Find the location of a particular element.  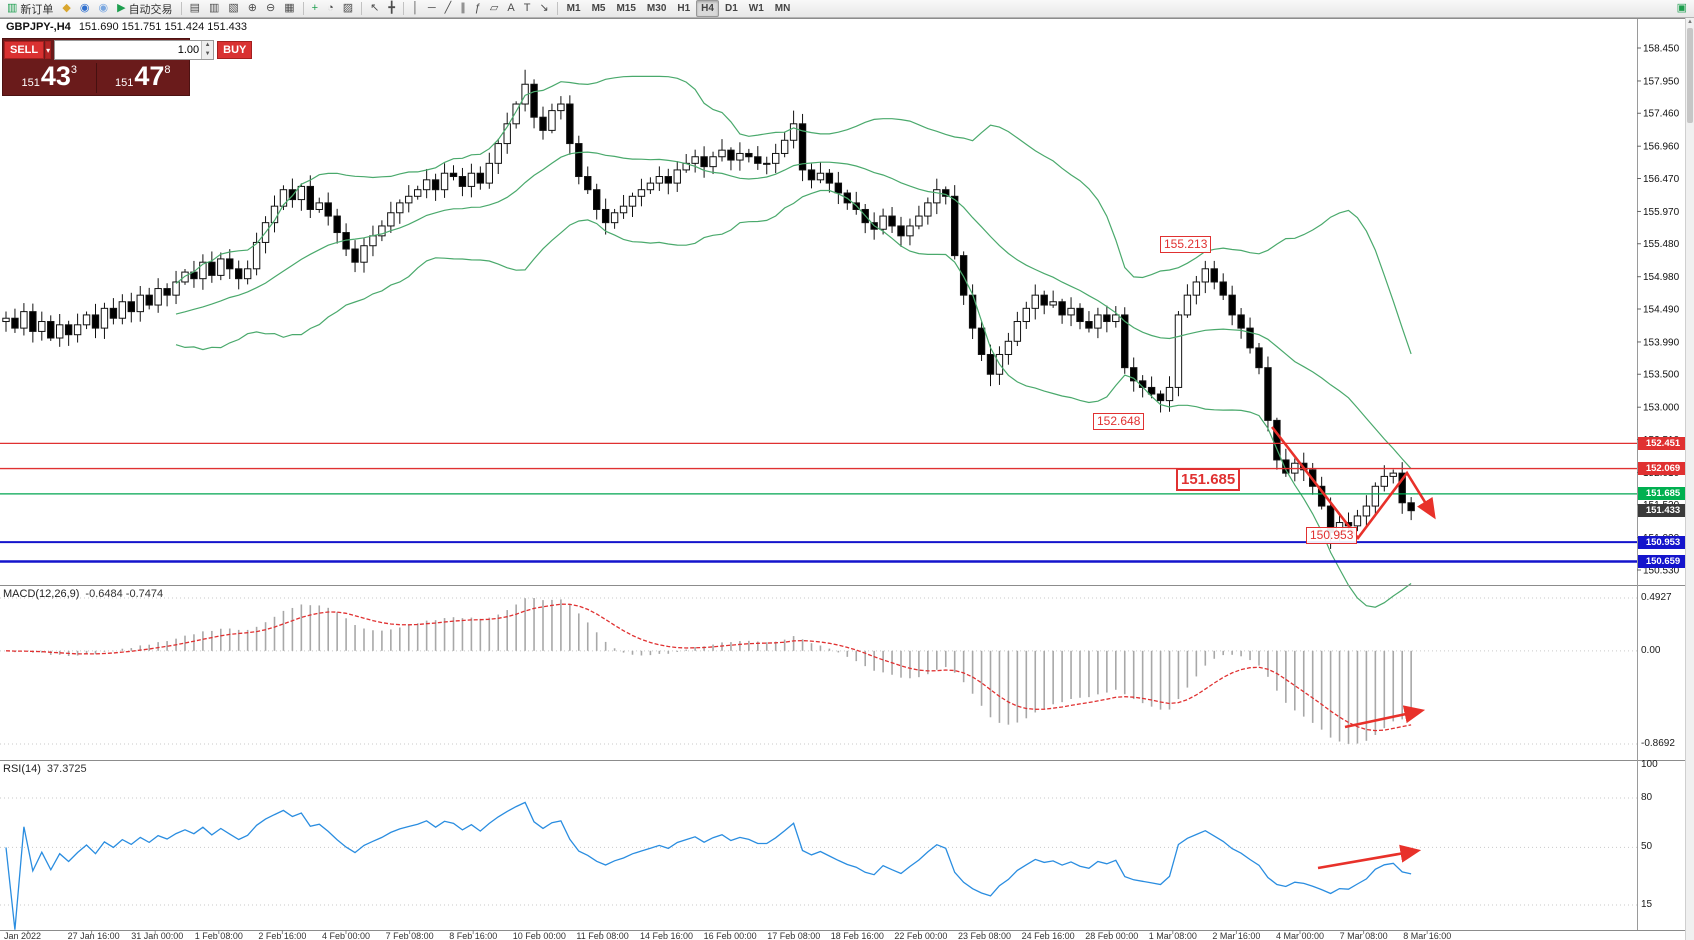

volume-input is located at coordinates (128, 50).